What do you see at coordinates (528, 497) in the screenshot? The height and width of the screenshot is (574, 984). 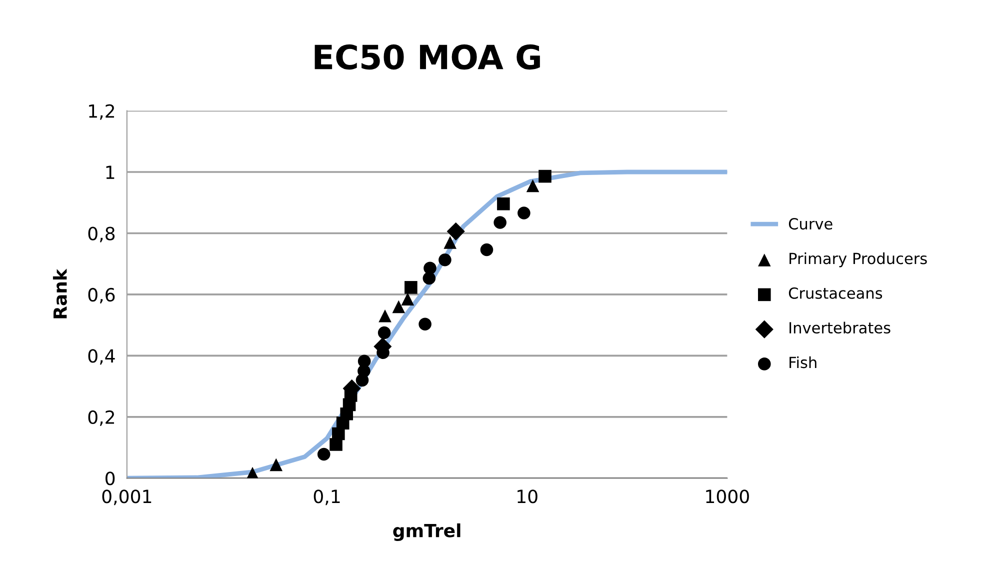 I see `x-tick-label: 10` at bounding box center [528, 497].